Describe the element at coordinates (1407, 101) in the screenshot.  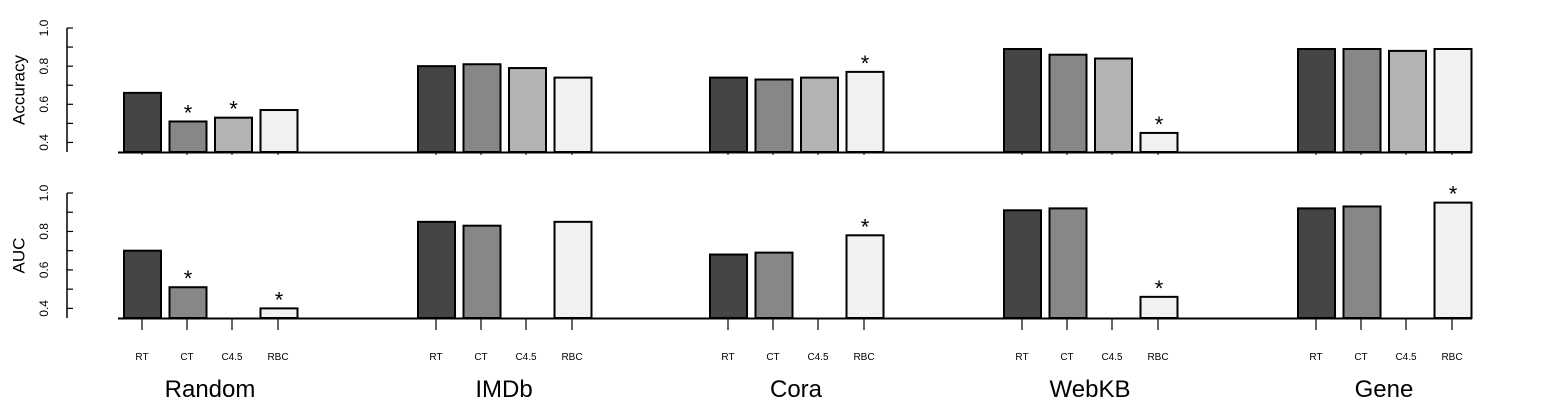
I see `bar-gene-c45` at that location.